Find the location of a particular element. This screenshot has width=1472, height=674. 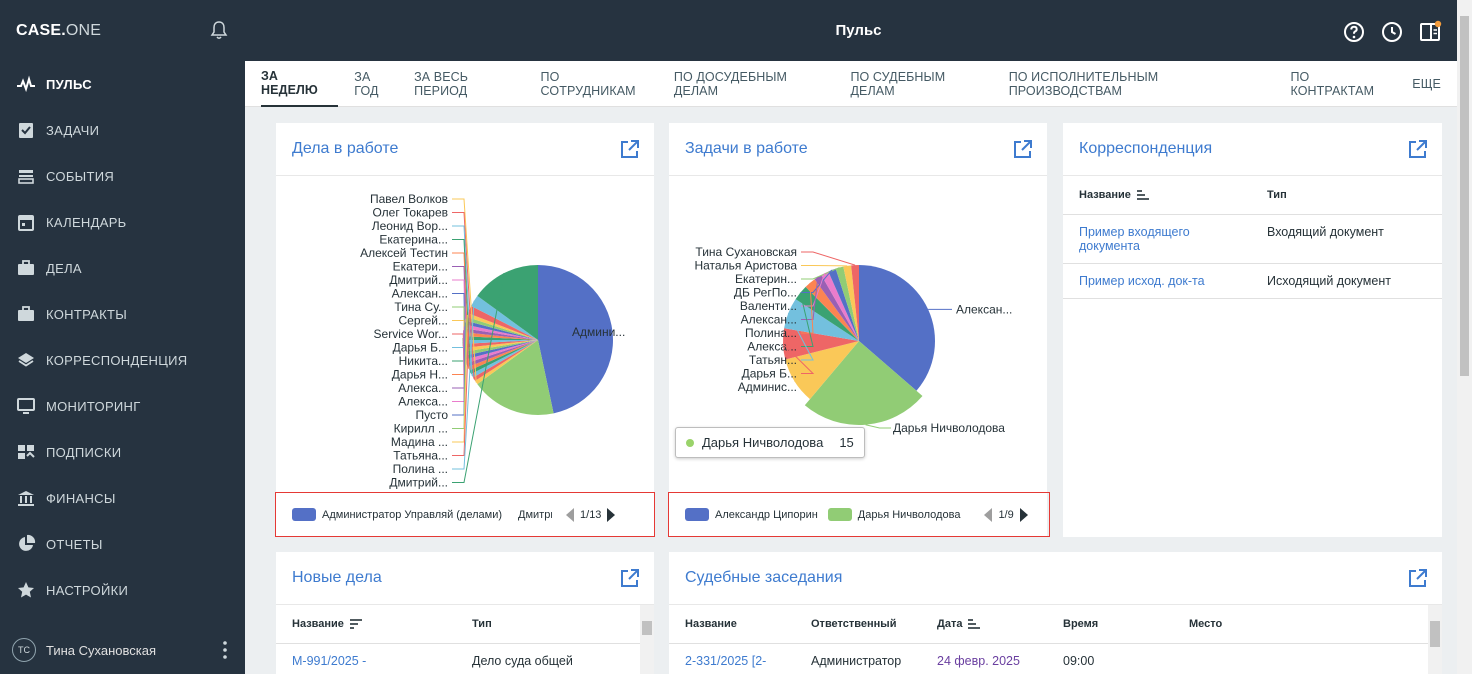

column-header-responsible: Ответственный is located at coordinates (858, 624).